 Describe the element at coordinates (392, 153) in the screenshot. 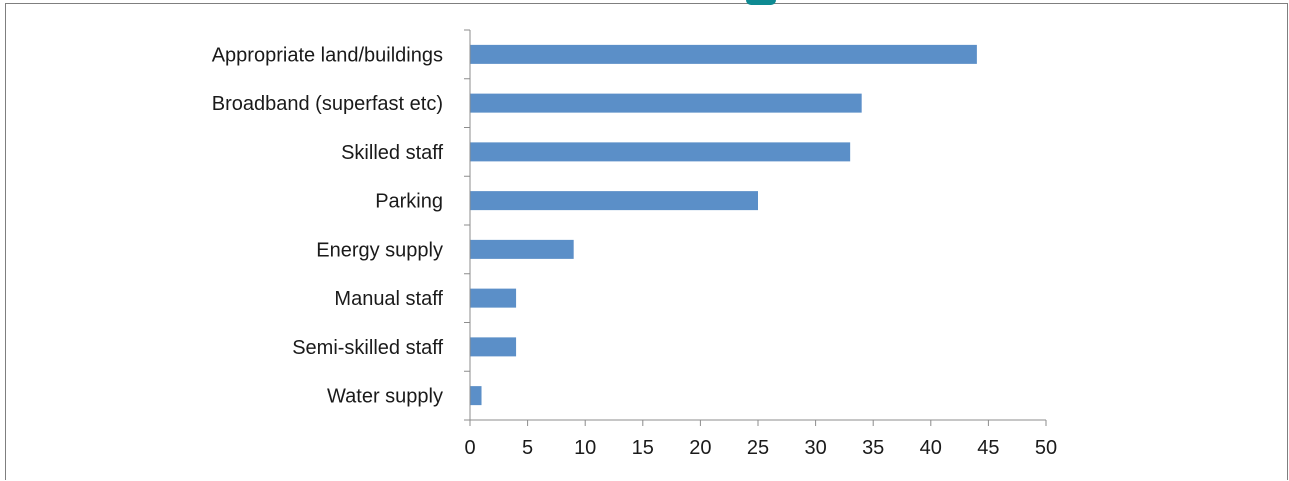

I see `category-label-3: Skilled staff` at that location.